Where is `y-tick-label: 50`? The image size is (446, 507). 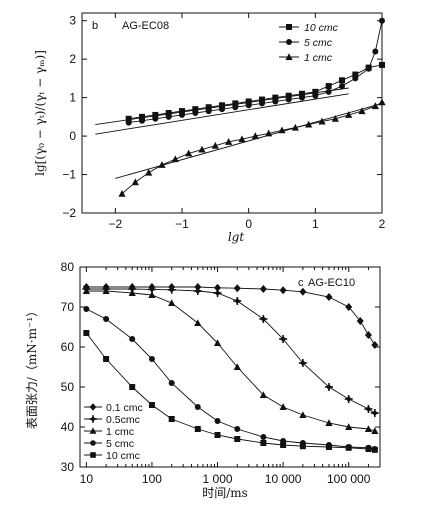
y-tick-label: 50 is located at coordinates (68, 387).